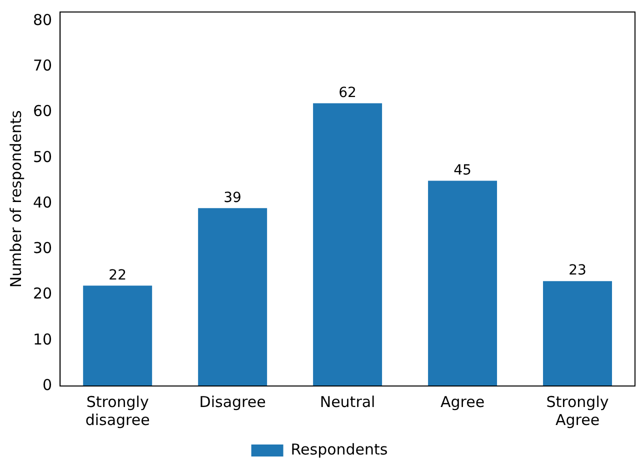 This screenshot has height=468, width=637. Describe the element at coordinates (47, 385) in the screenshot. I see `y-tick-label: 0` at that location.